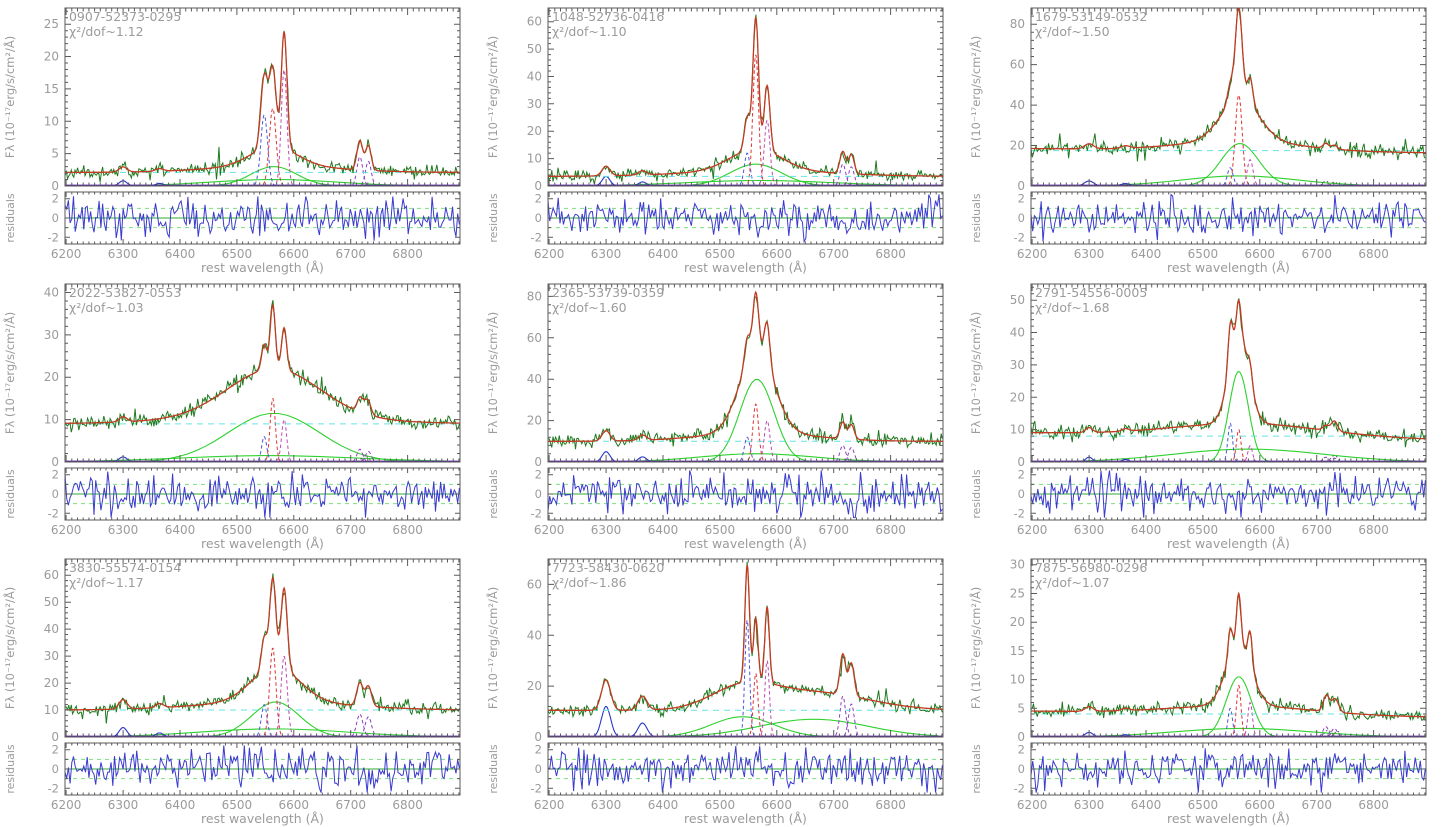 Image resolution: width=1449 pixels, height=827 pixels. What do you see at coordinates (1091, 16) in the screenshot?
I see `panel-title: 1679-53149-0532` at bounding box center [1091, 16].